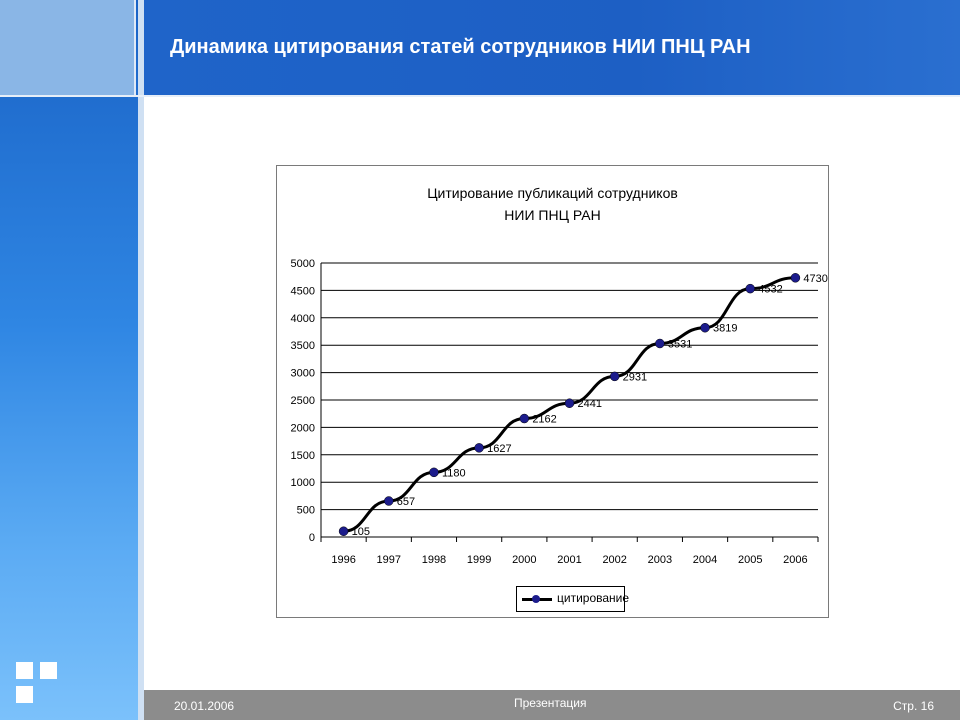 The width and height of the screenshot is (960, 720). Describe the element at coordinates (434, 560) in the screenshot. I see `x-tick-label: 1998` at that location.